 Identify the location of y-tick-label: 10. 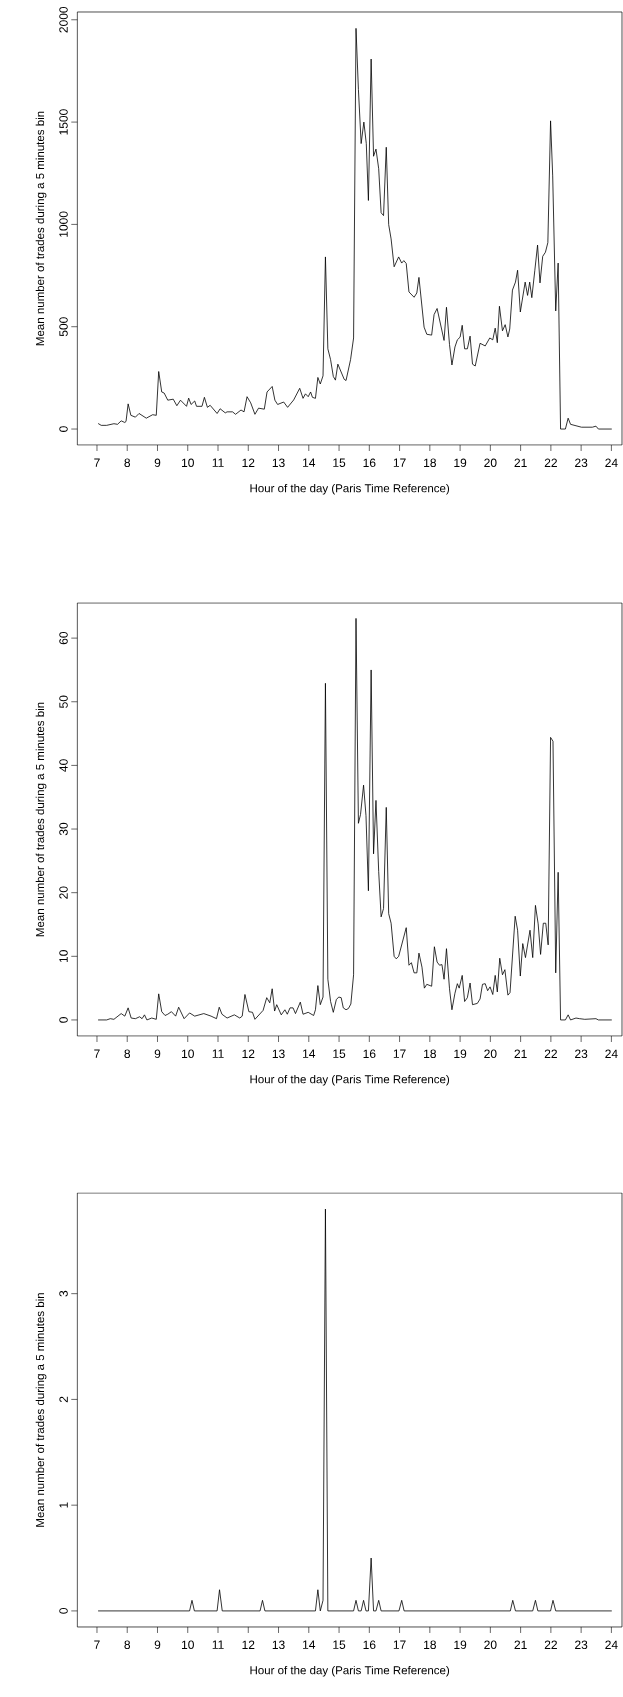
(63, 956).